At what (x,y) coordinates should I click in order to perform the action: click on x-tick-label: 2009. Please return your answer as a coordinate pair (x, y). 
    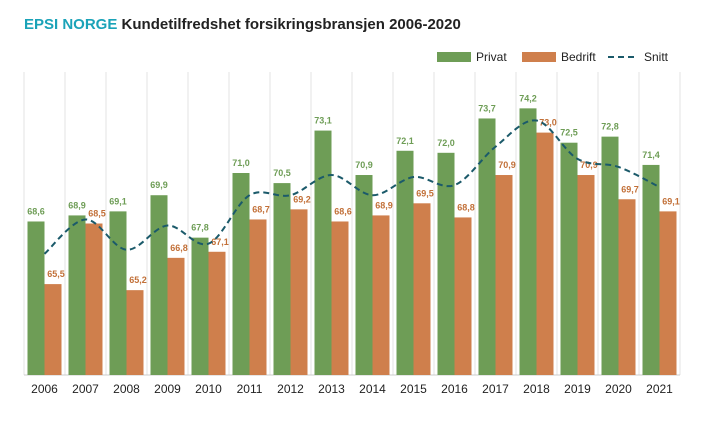
    Looking at the image, I should click on (167, 389).